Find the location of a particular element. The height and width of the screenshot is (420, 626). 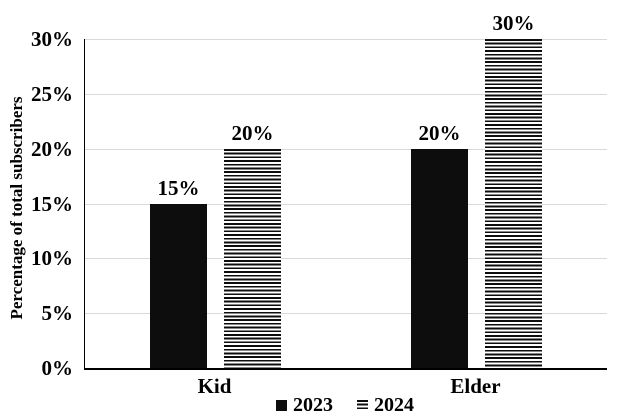

legend-label: 2023 is located at coordinates (313, 405).